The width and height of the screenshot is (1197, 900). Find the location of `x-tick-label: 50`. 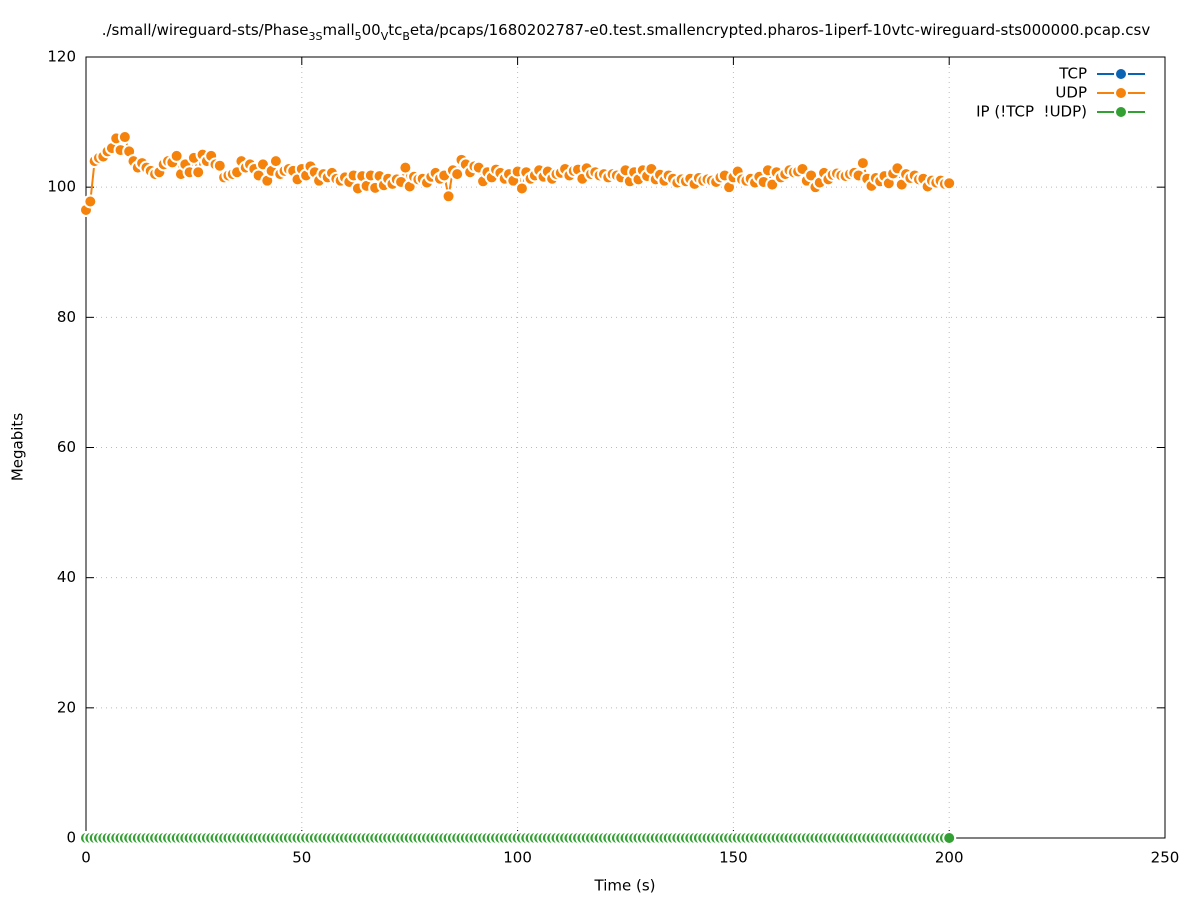

x-tick-label: 50 is located at coordinates (301, 858).